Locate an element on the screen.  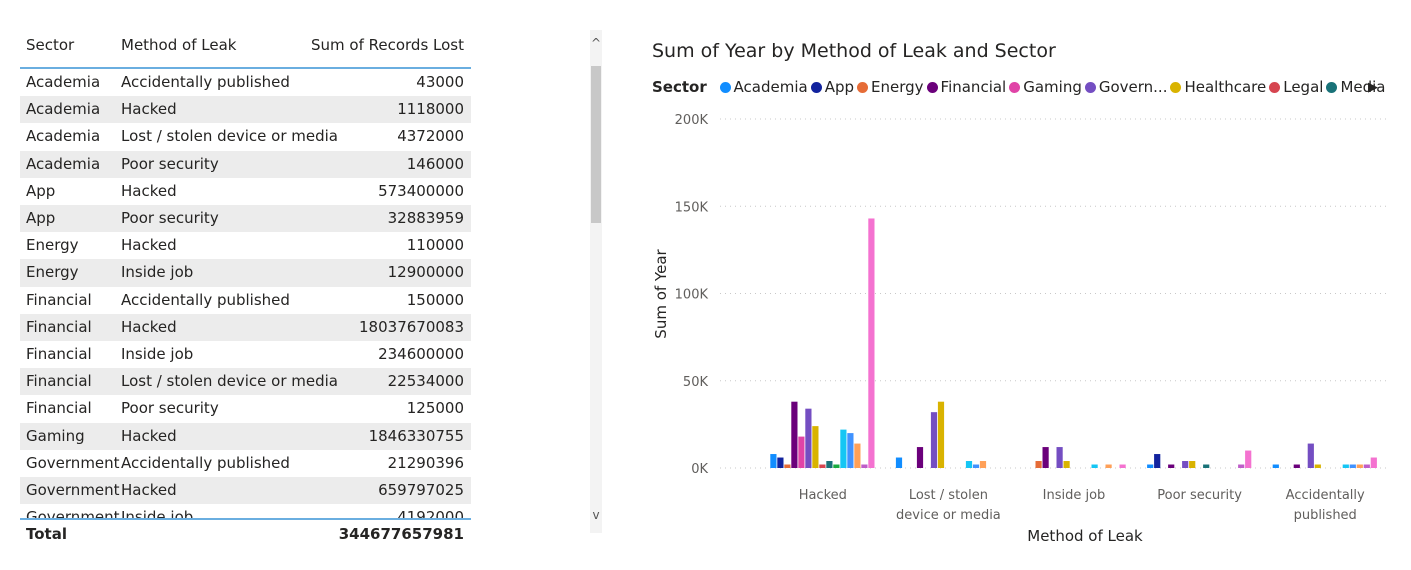
table-row: Gaming Hacked 1846330755 is located at coordinates (245, 436).